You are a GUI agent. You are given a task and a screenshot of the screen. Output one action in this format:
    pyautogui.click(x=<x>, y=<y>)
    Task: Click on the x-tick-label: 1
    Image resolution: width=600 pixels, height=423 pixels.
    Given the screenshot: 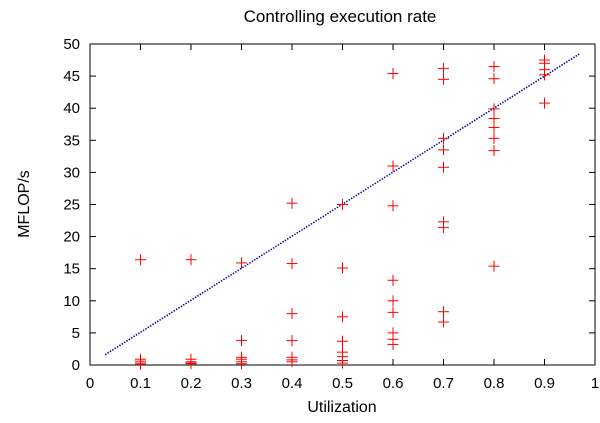 What is the action you would take?
    pyautogui.click(x=595, y=383)
    